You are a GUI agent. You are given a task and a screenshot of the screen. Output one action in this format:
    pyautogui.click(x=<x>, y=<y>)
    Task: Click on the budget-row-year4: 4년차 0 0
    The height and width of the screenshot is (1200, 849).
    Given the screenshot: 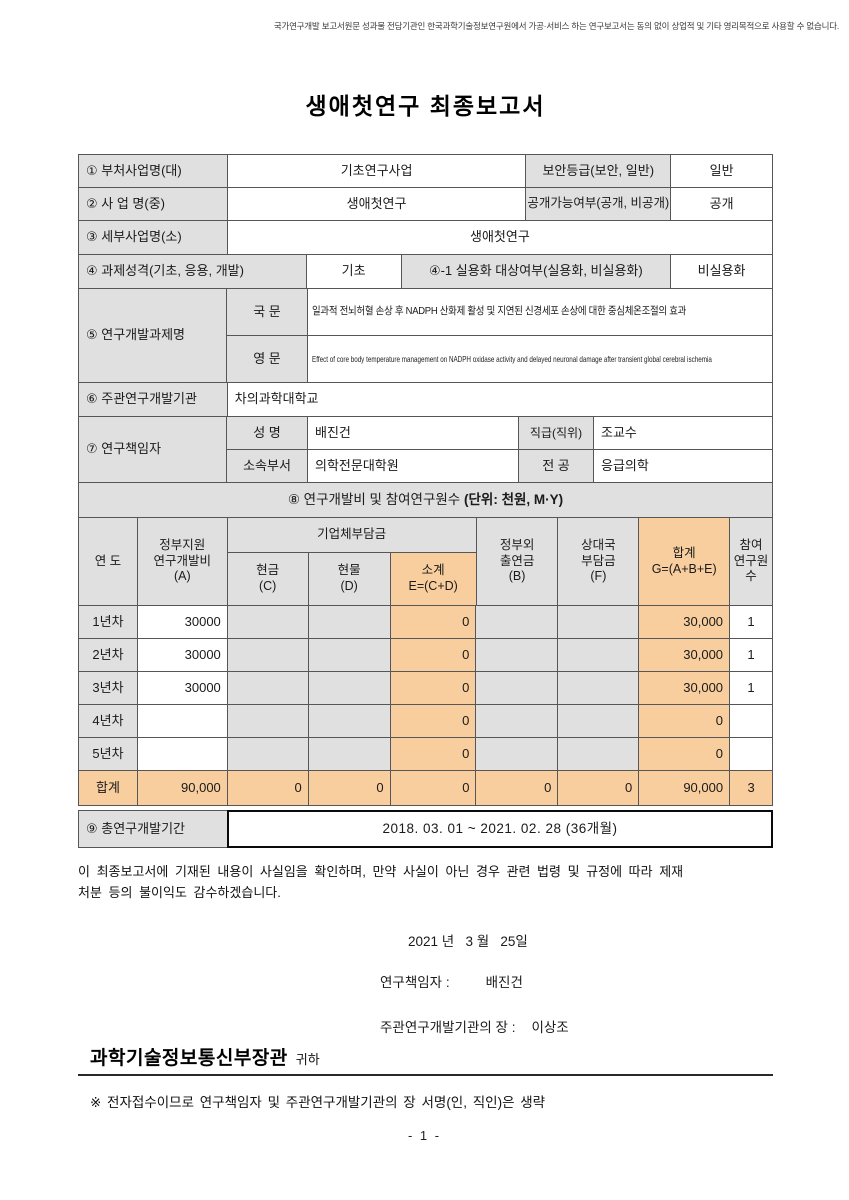 What is the action you would take?
    pyautogui.click(x=426, y=721)
    